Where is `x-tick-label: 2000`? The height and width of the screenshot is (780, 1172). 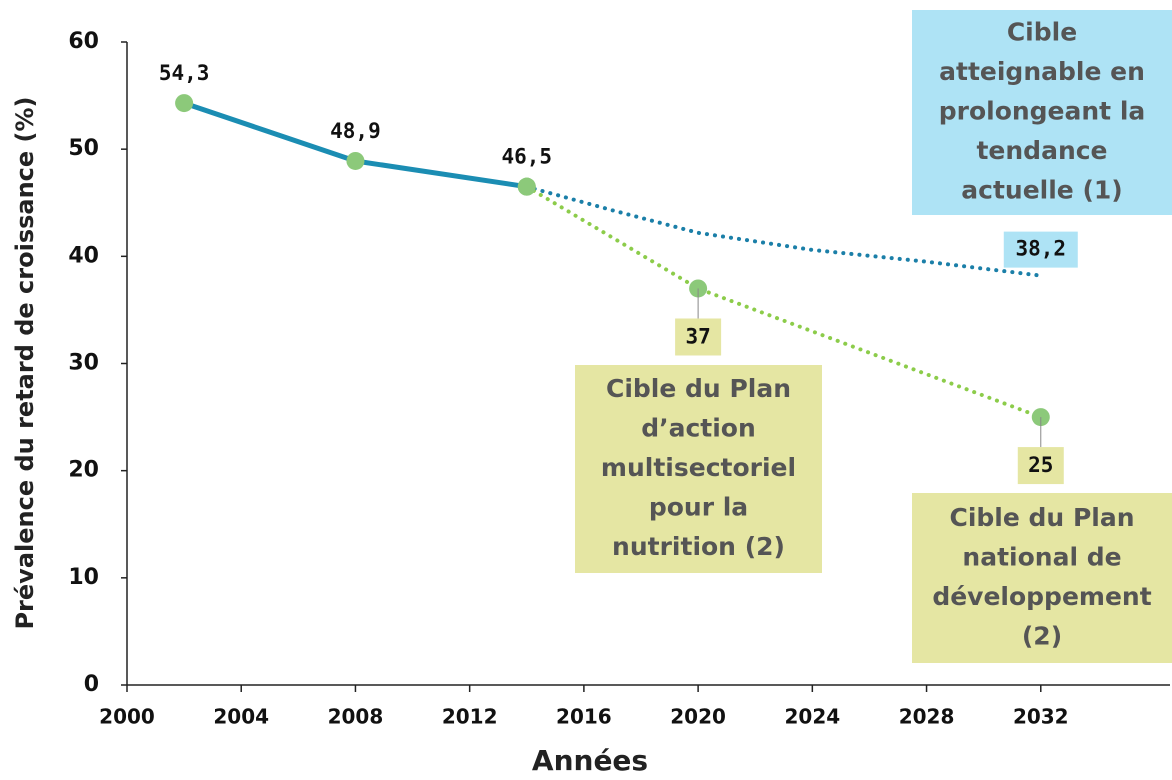 x-tick-label: 2000 is located at coordinates (127, 717).